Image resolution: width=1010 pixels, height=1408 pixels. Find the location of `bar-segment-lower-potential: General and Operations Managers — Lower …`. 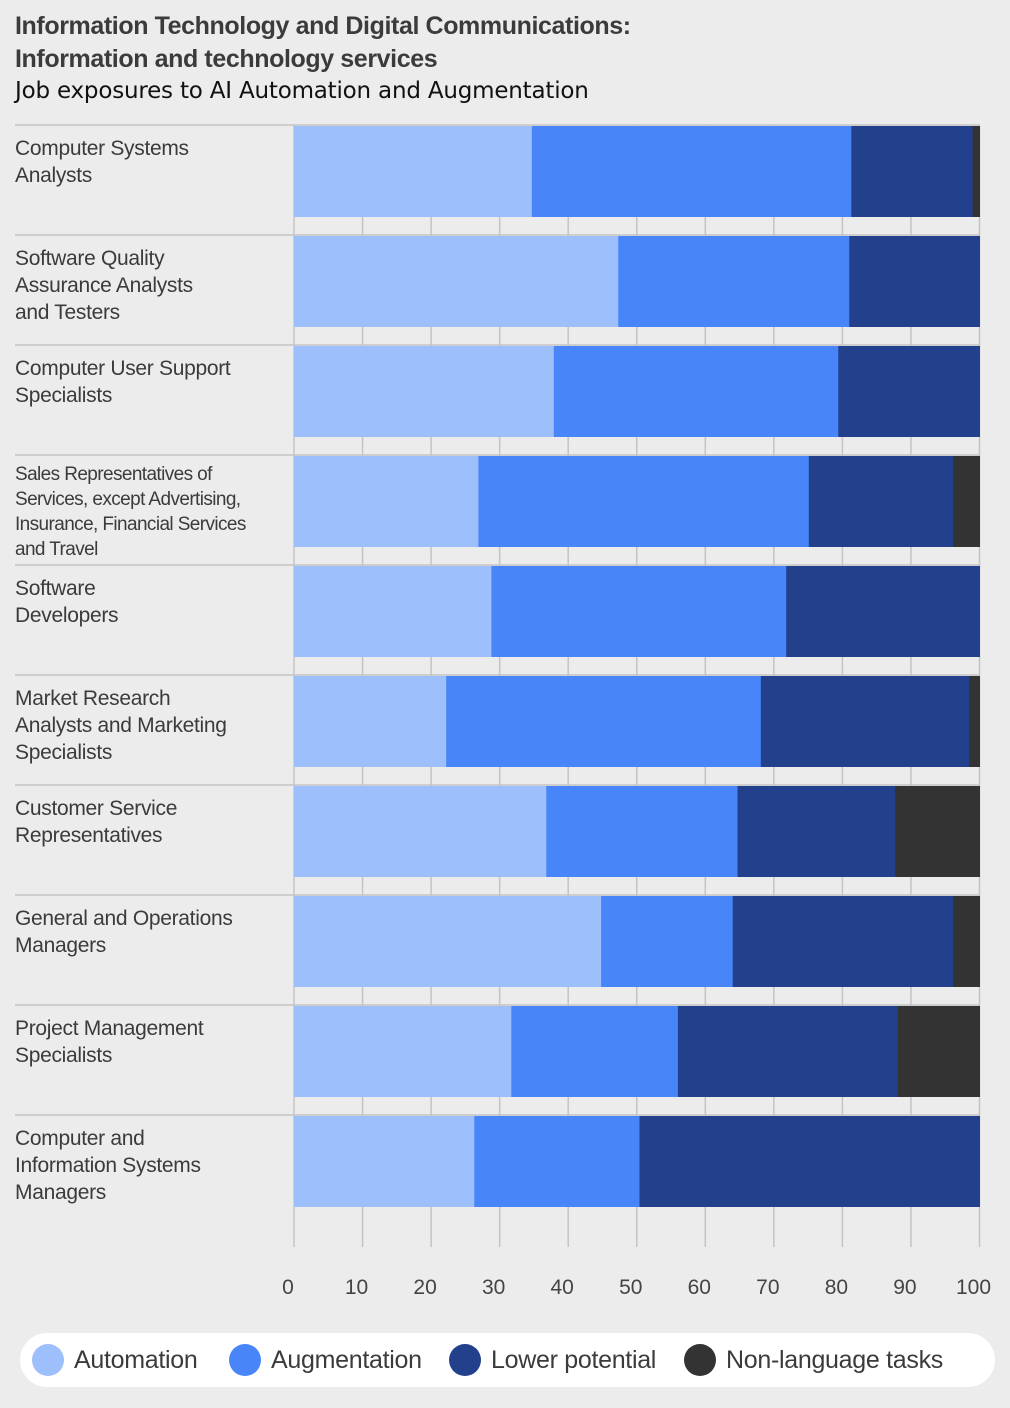

bar-segment-lower-potential: General and Operations Managers — Lower … is located at coordinates (843, 941).